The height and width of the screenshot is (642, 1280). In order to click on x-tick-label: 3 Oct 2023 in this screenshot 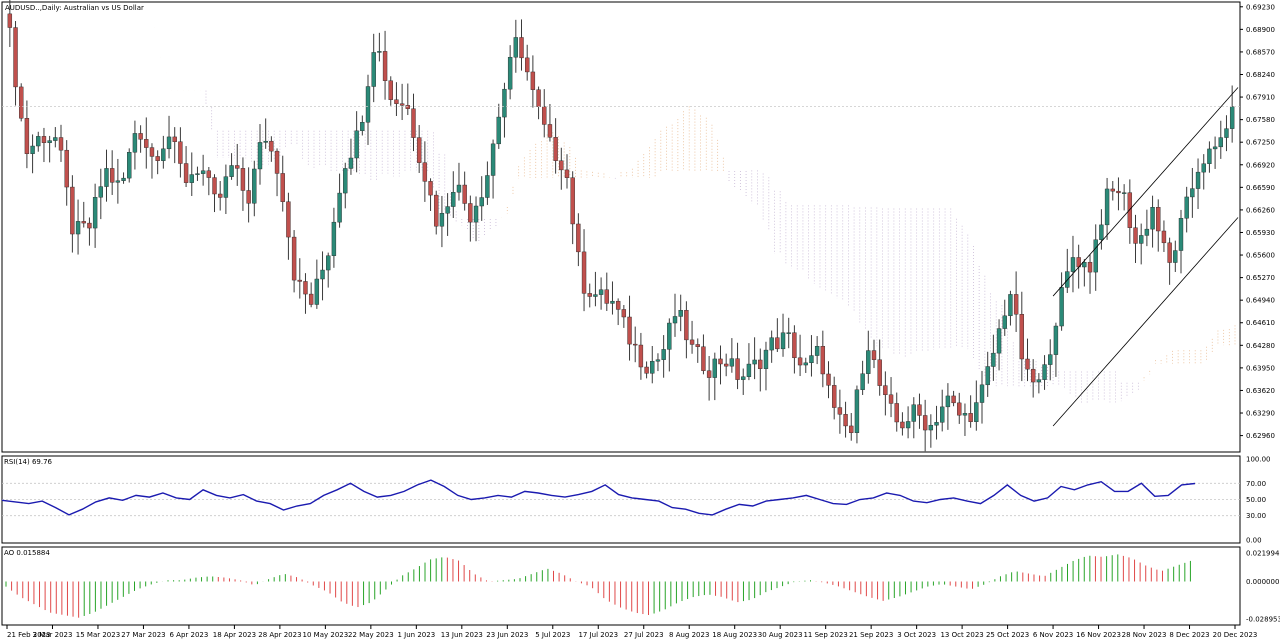, I will do `click(916, 635)`.